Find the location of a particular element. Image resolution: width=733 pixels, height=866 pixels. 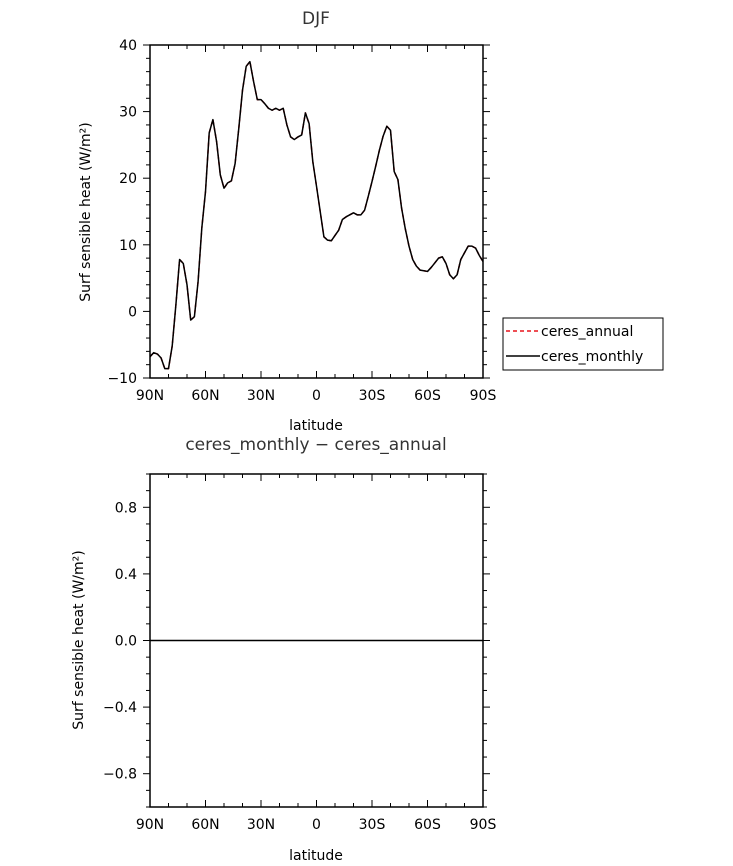

panel-top-x-tick-label: 60N is located at coordinates (205, 396).